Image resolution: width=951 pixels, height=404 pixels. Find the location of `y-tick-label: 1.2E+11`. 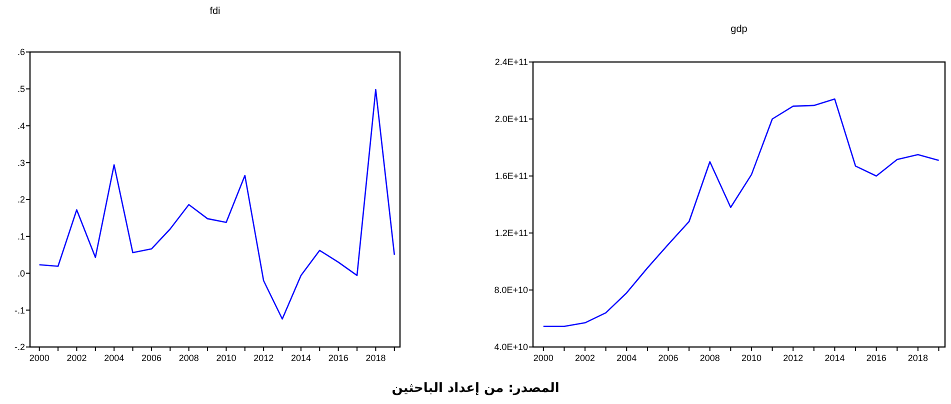

y-tick-label: 1.2E+11 is located at coordinates (511, 233).